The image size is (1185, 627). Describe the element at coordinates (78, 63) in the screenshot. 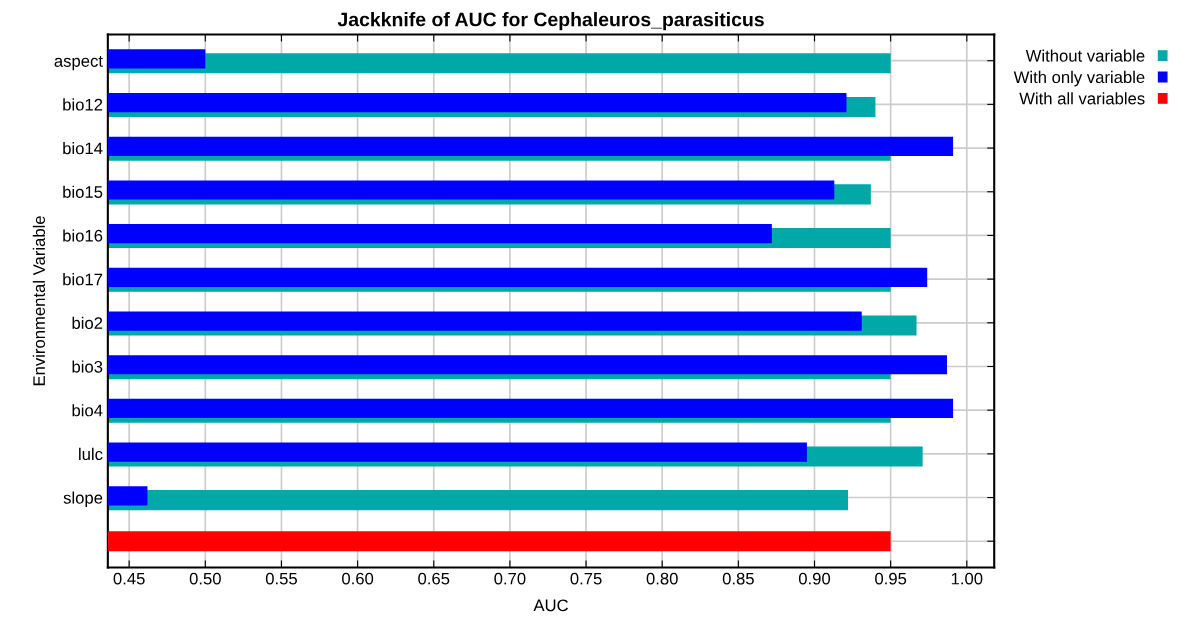

I see `y-tick-label: aspect` at that location.